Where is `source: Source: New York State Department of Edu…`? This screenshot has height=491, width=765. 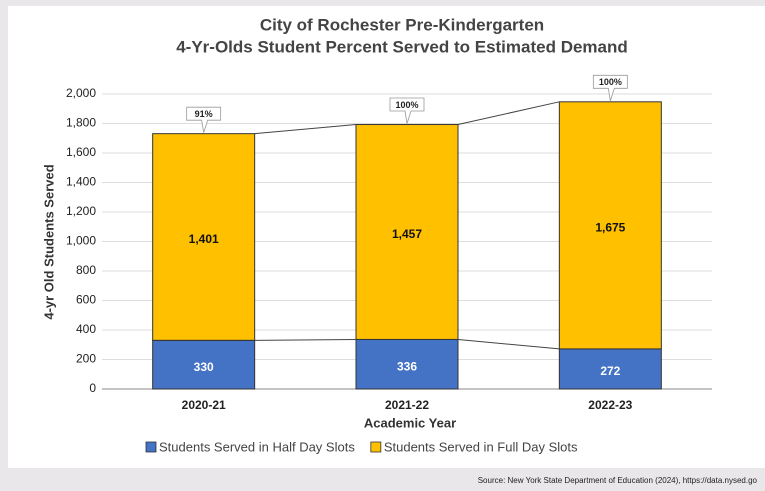
source: Source: New York State Department of Edu… is located at coordinates (618, 480).